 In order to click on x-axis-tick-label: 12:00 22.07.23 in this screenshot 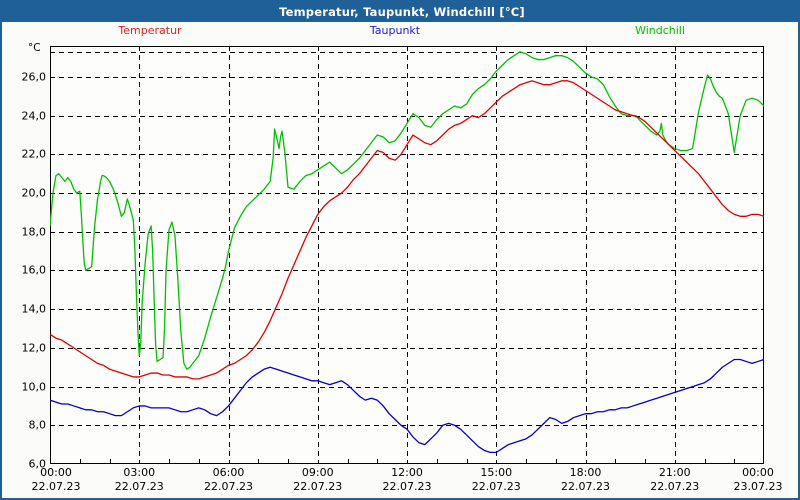, I will do `click(407, 480)`.